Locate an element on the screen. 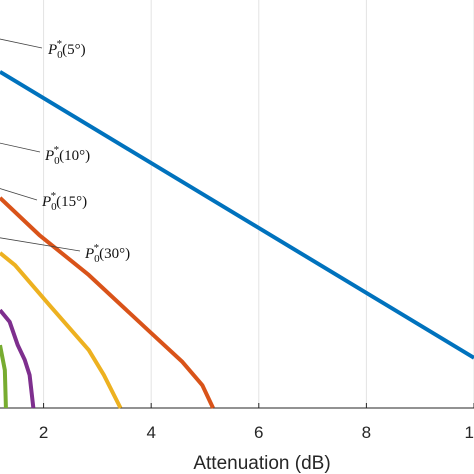  x-tick-label: 4 is located at coordinates (150, 432).